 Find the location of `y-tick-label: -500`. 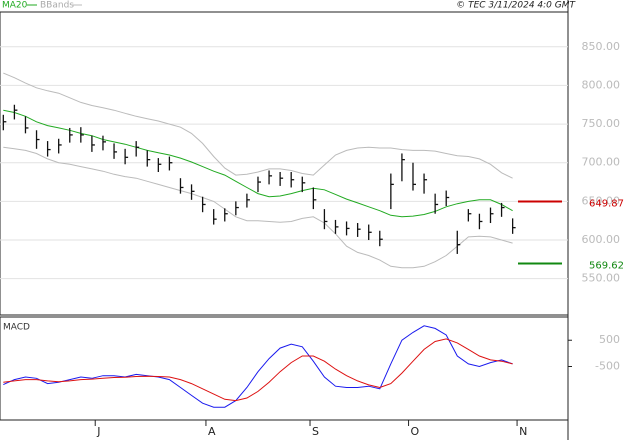

y-tick-label: -500 is located at coordinates (607, 365).